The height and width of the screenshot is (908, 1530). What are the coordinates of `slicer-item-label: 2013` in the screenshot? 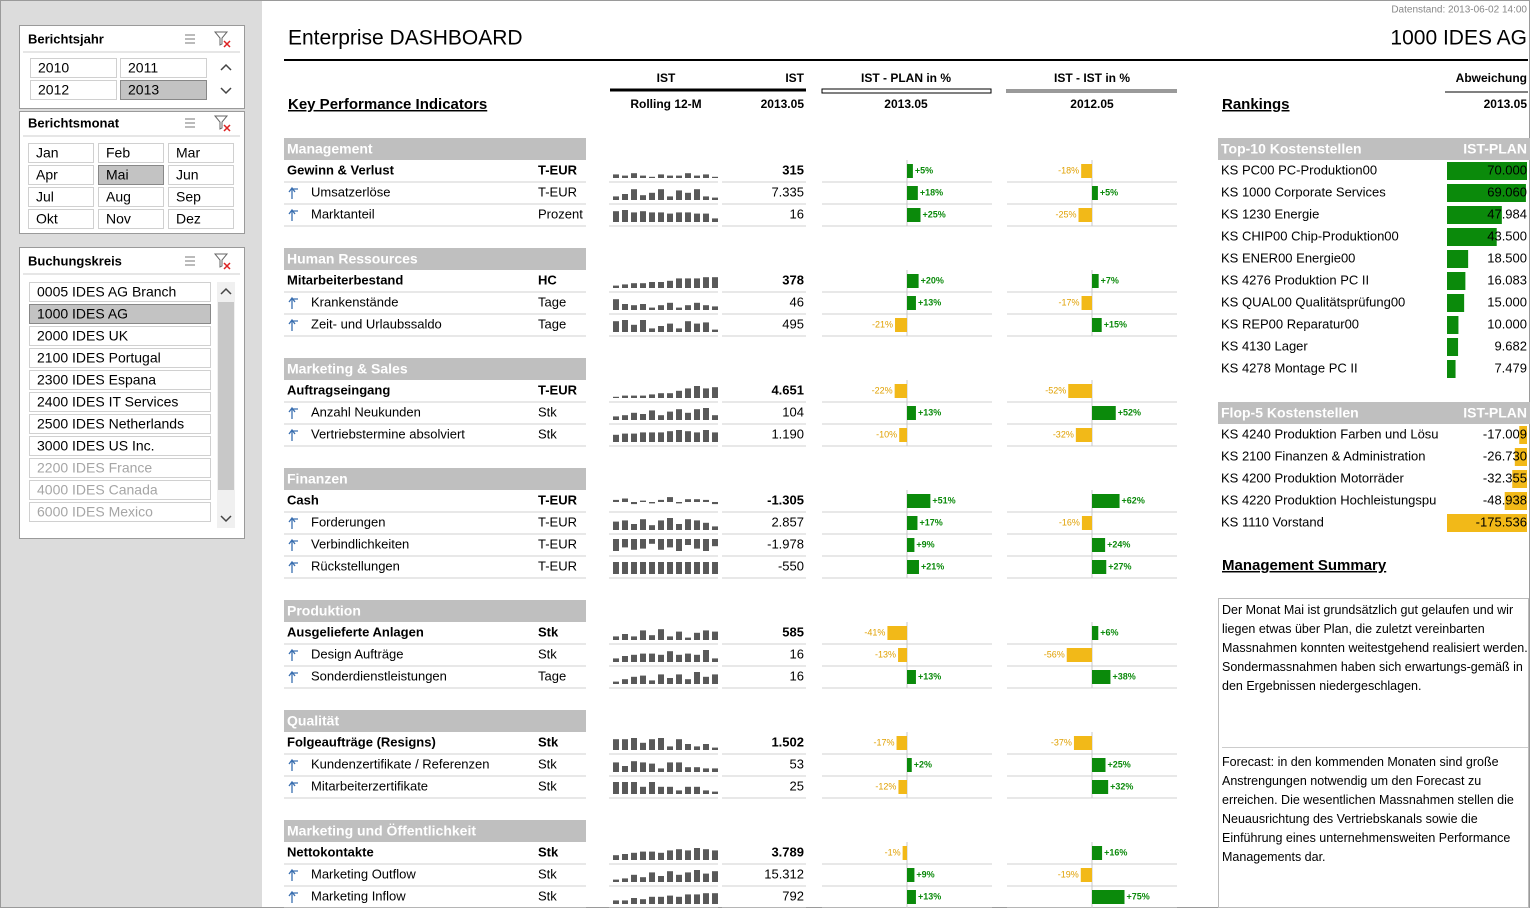 It's located at (143, 90).